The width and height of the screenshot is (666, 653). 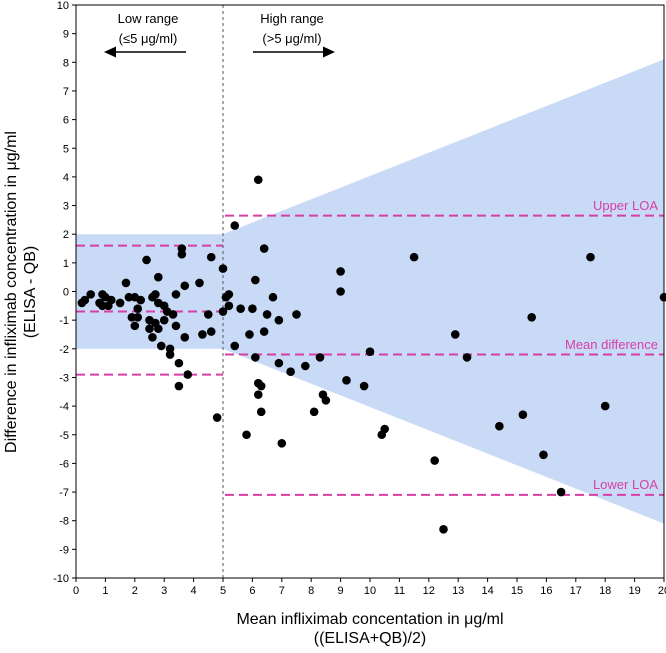 What do you see at coordinates (369, 619) in the screenshot?
I see `x-axis-title: Mean infliximab concentation in μg/ml` at bounding box center [369, 619].